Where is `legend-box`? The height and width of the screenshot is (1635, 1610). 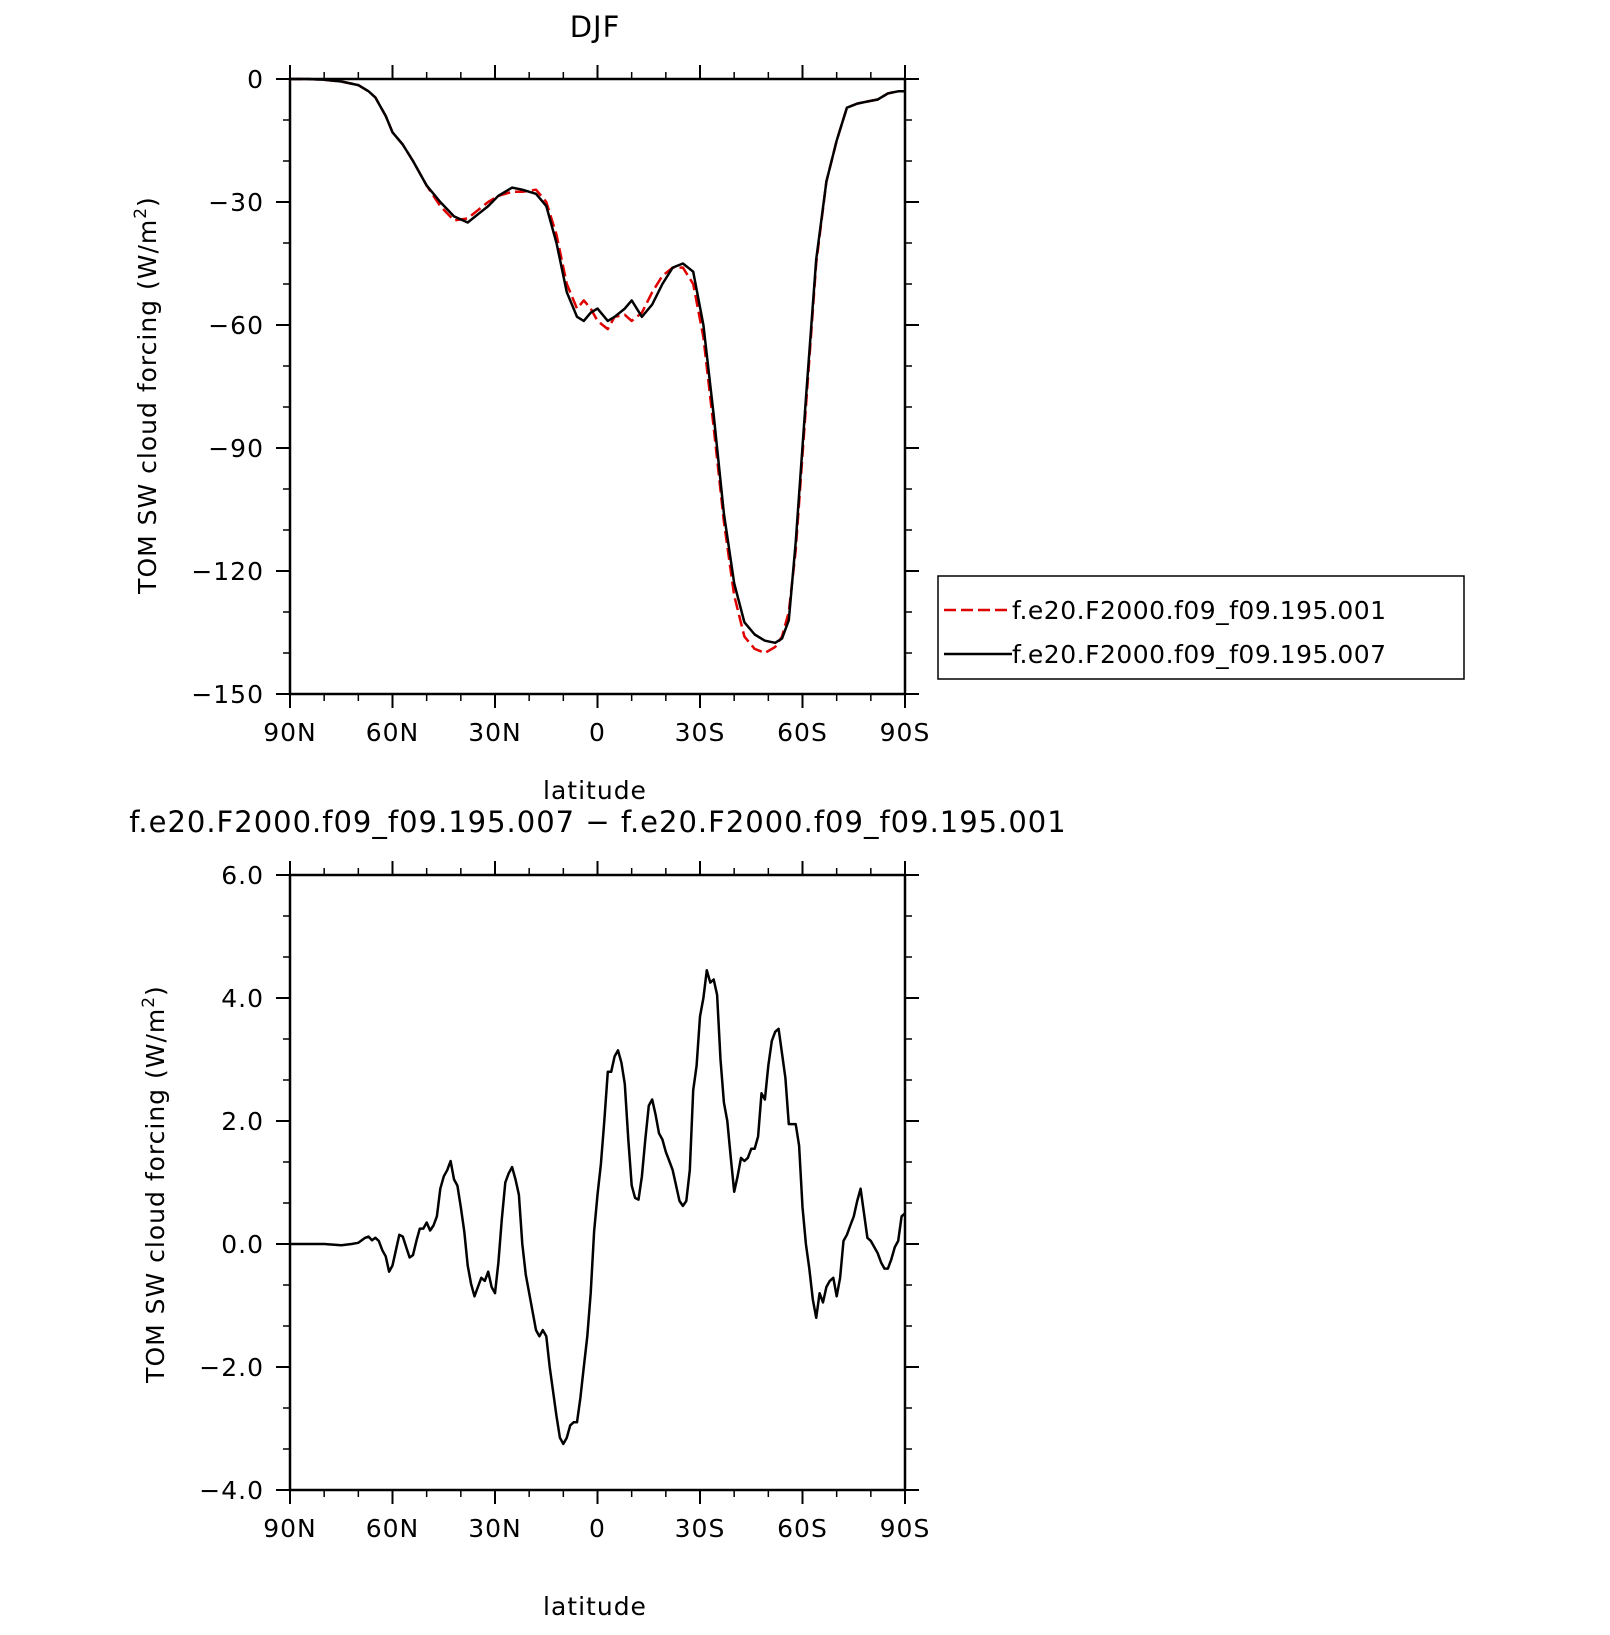
legend-box is located at coordinates (1201, 627).